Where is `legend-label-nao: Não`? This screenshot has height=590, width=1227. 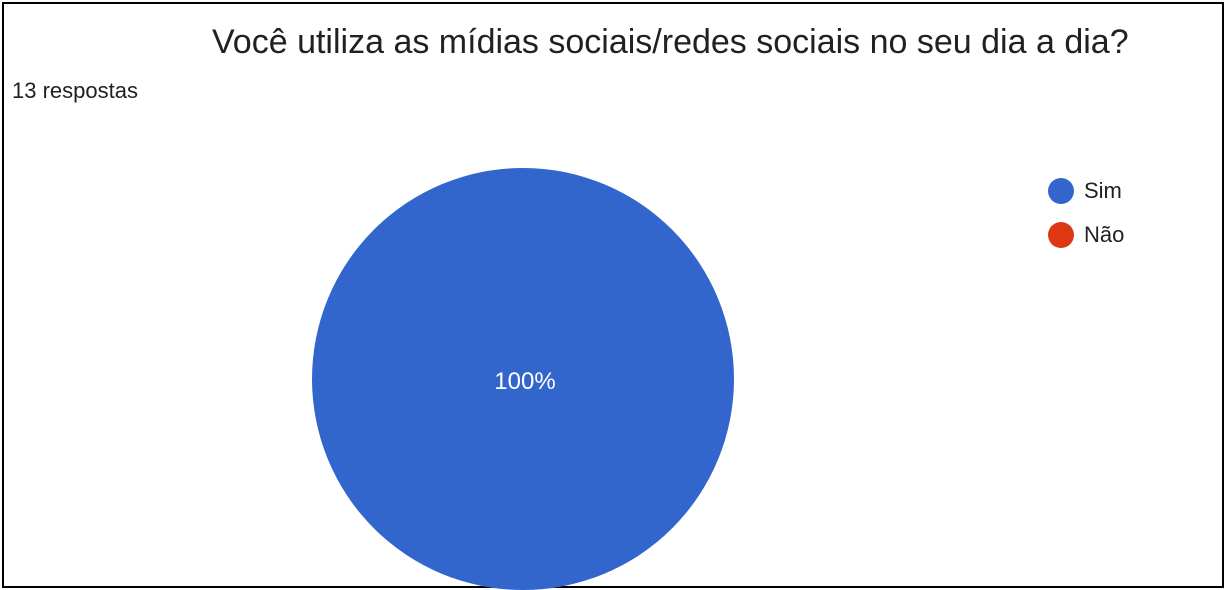
legend-label-nao: Não is located at coordinates (1104, 234).